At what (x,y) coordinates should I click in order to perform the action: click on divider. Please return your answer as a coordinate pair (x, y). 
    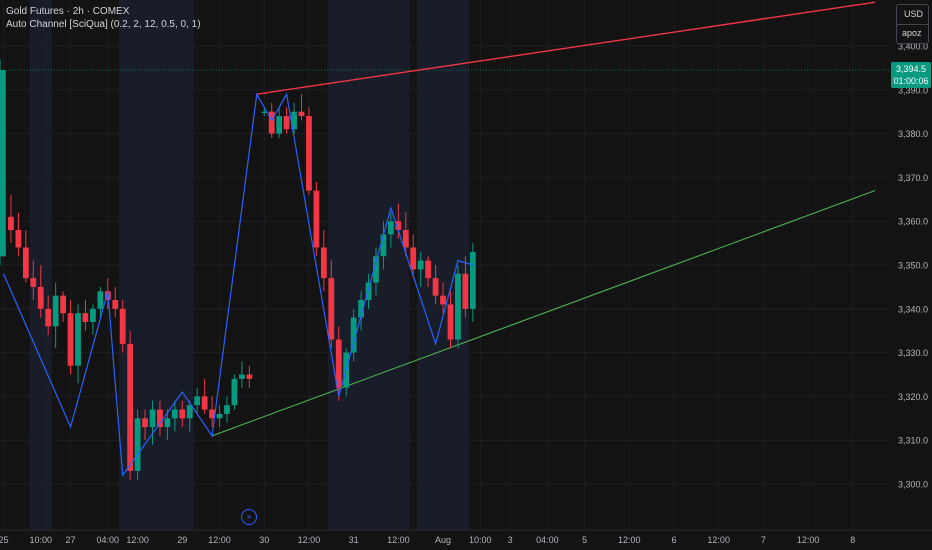
    Looking at the image, I should click on (912, 24).